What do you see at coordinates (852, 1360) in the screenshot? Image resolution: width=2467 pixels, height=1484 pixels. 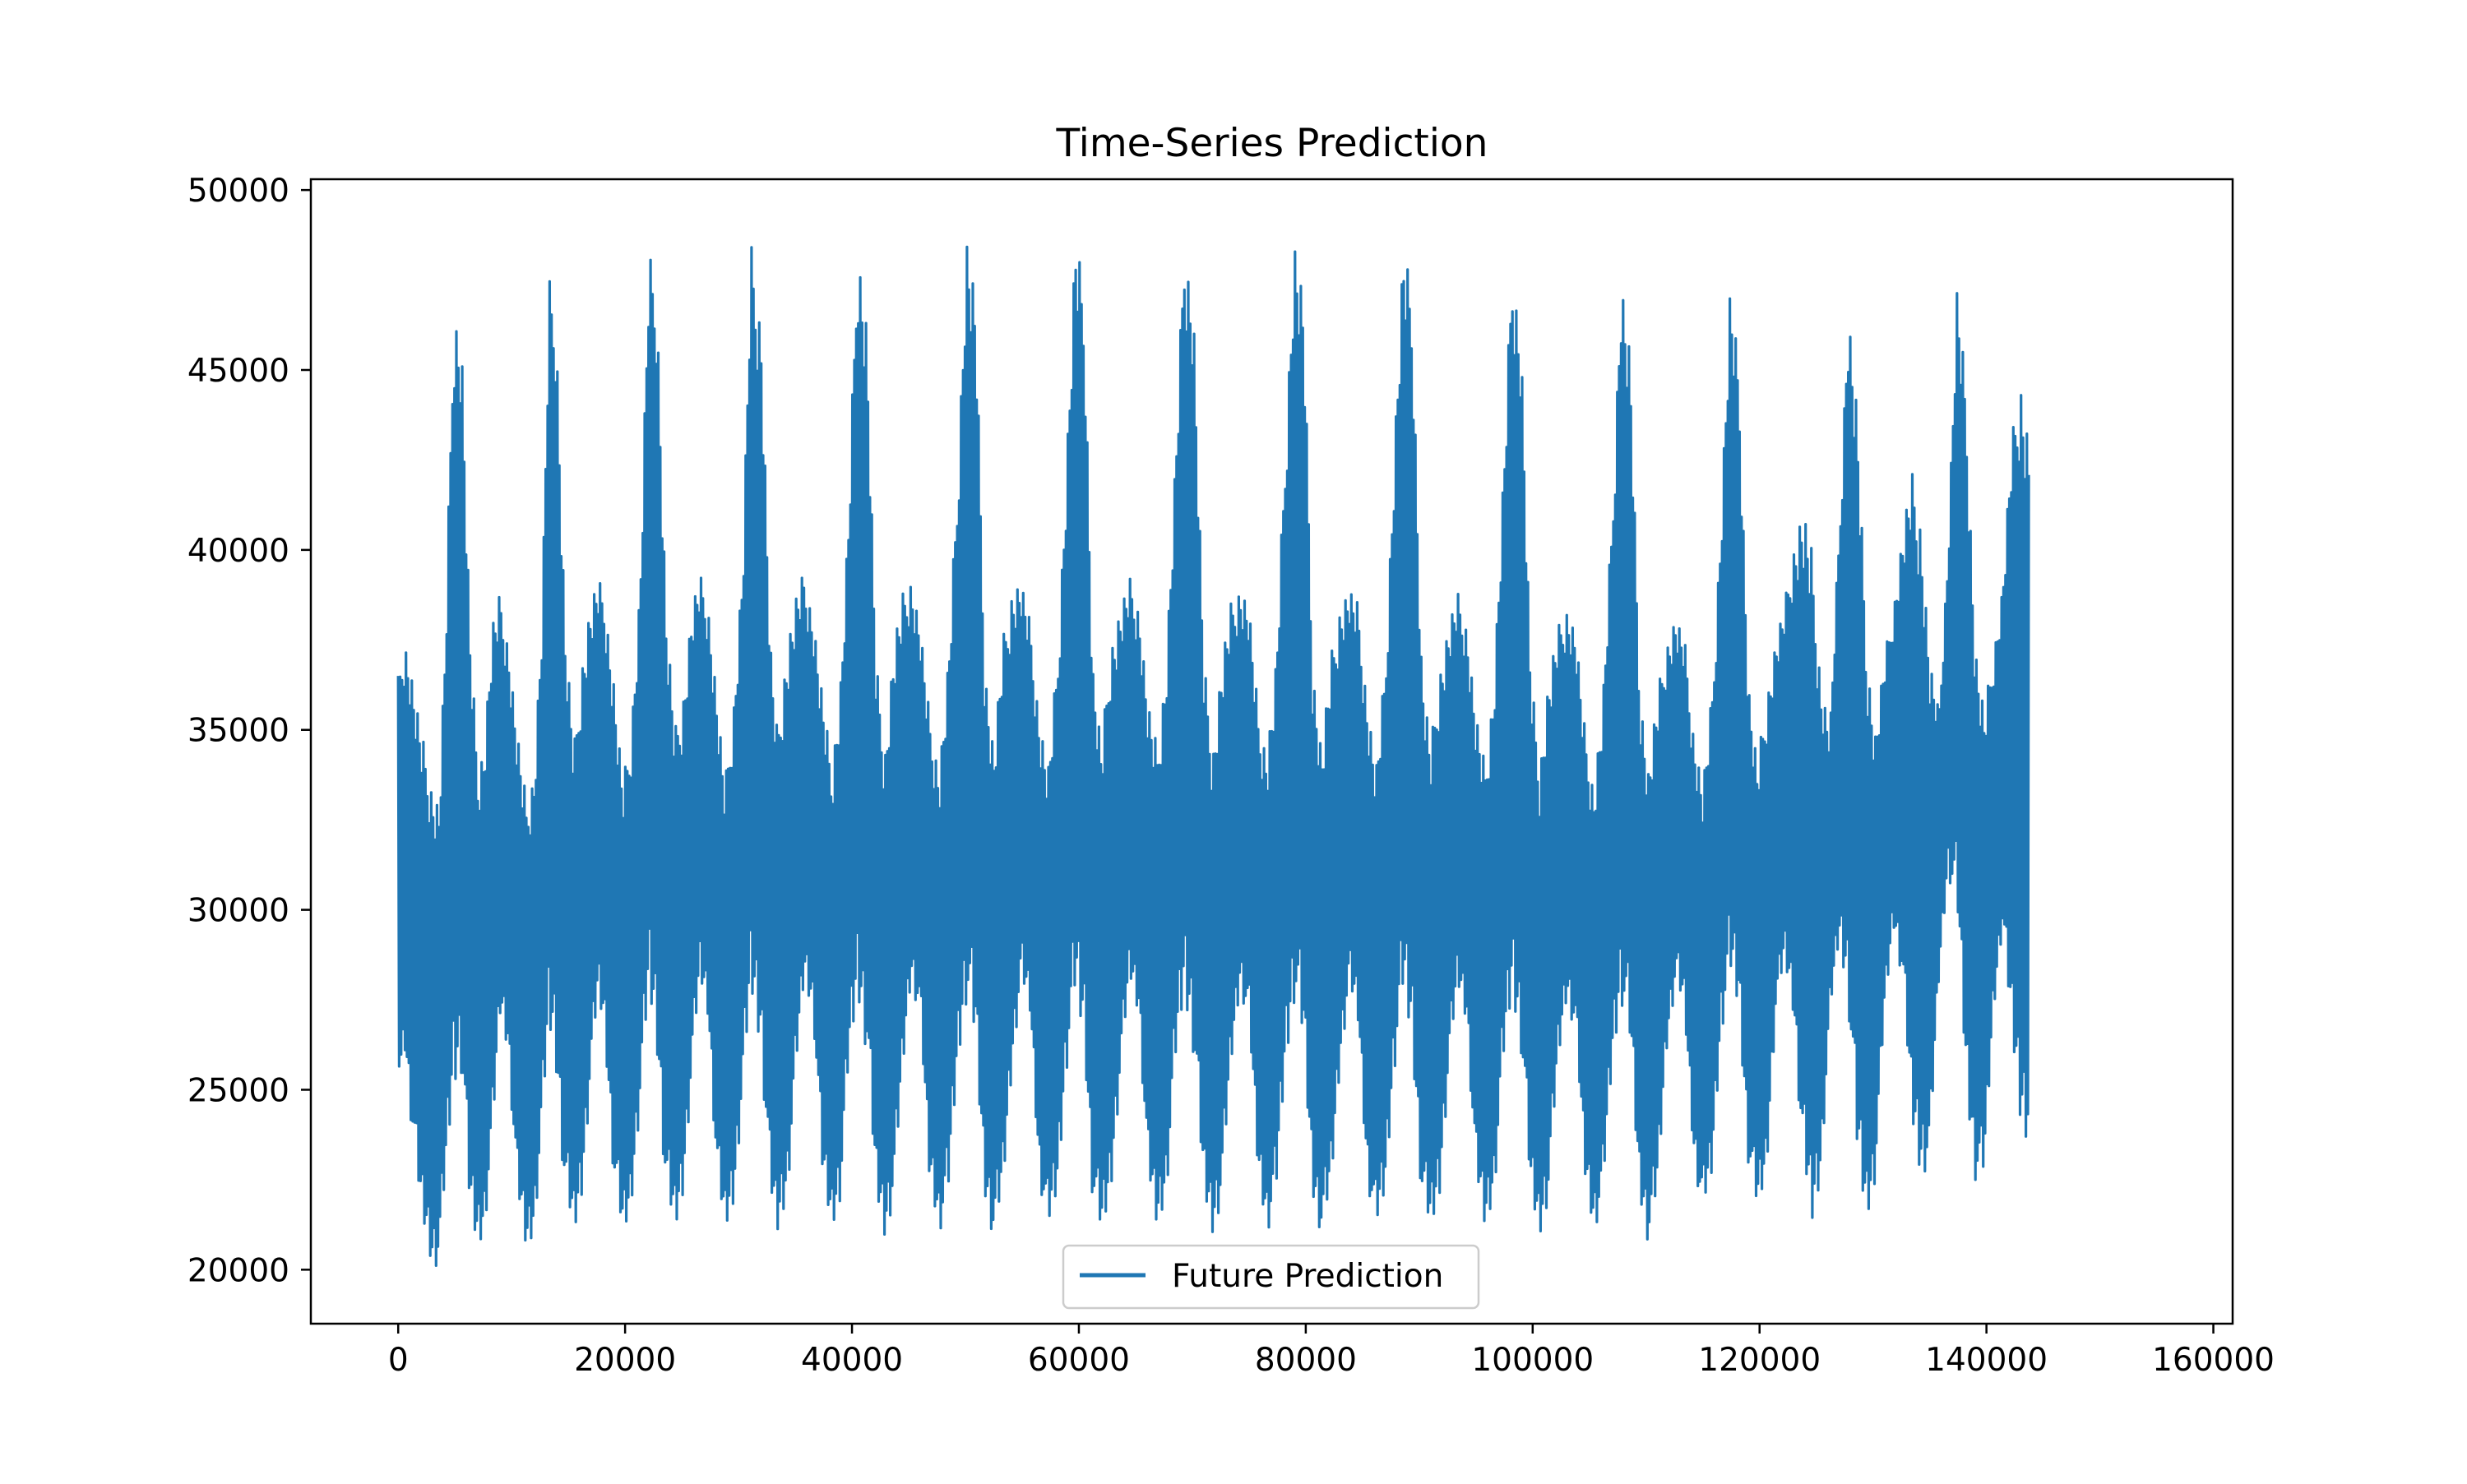 I see `x-tick-label: 40000` at bounding box center [852, 1360].